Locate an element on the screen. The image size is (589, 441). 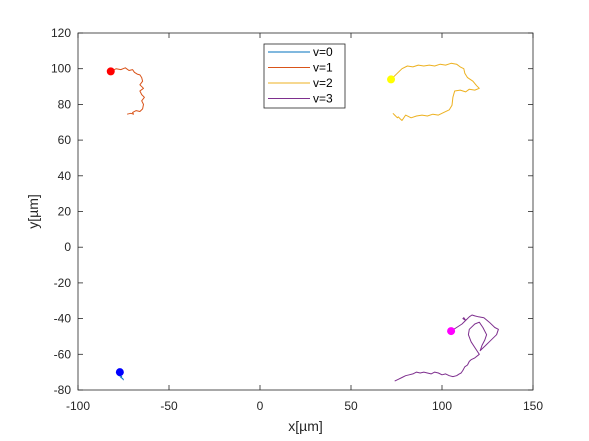
x-axis-label: x[µm] is located at coordinates (305, 426).